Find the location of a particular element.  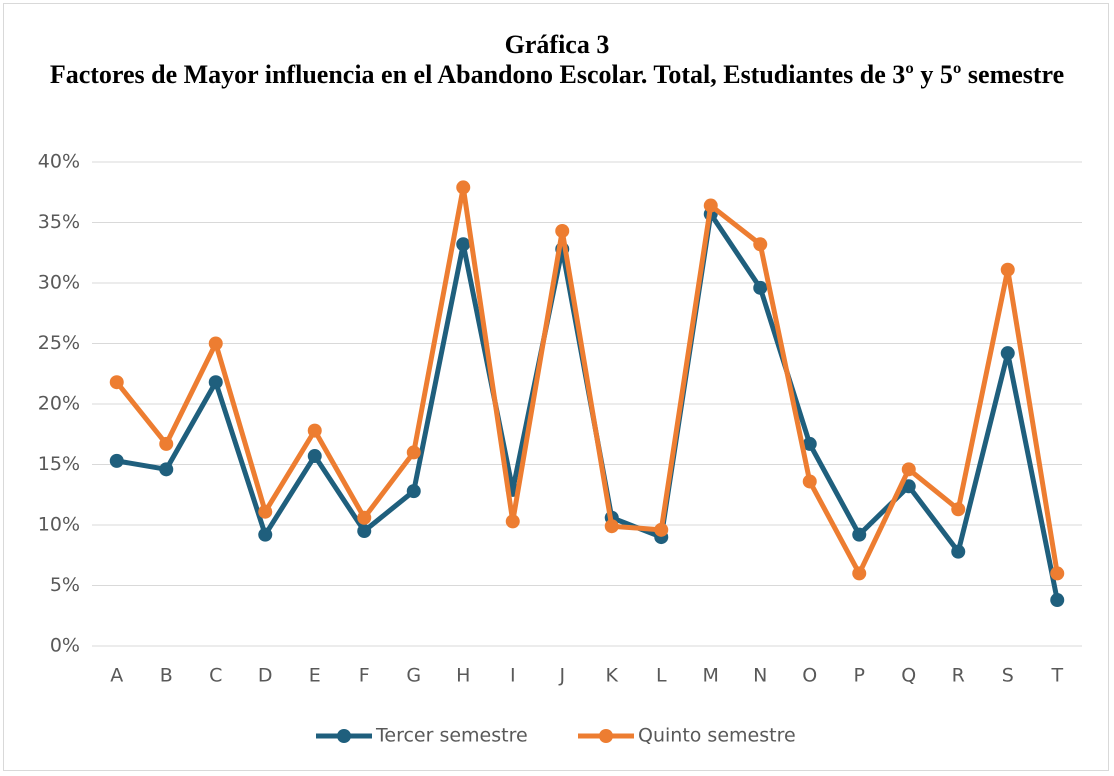

x-tick-label: N is located at coordinates (760, 676).